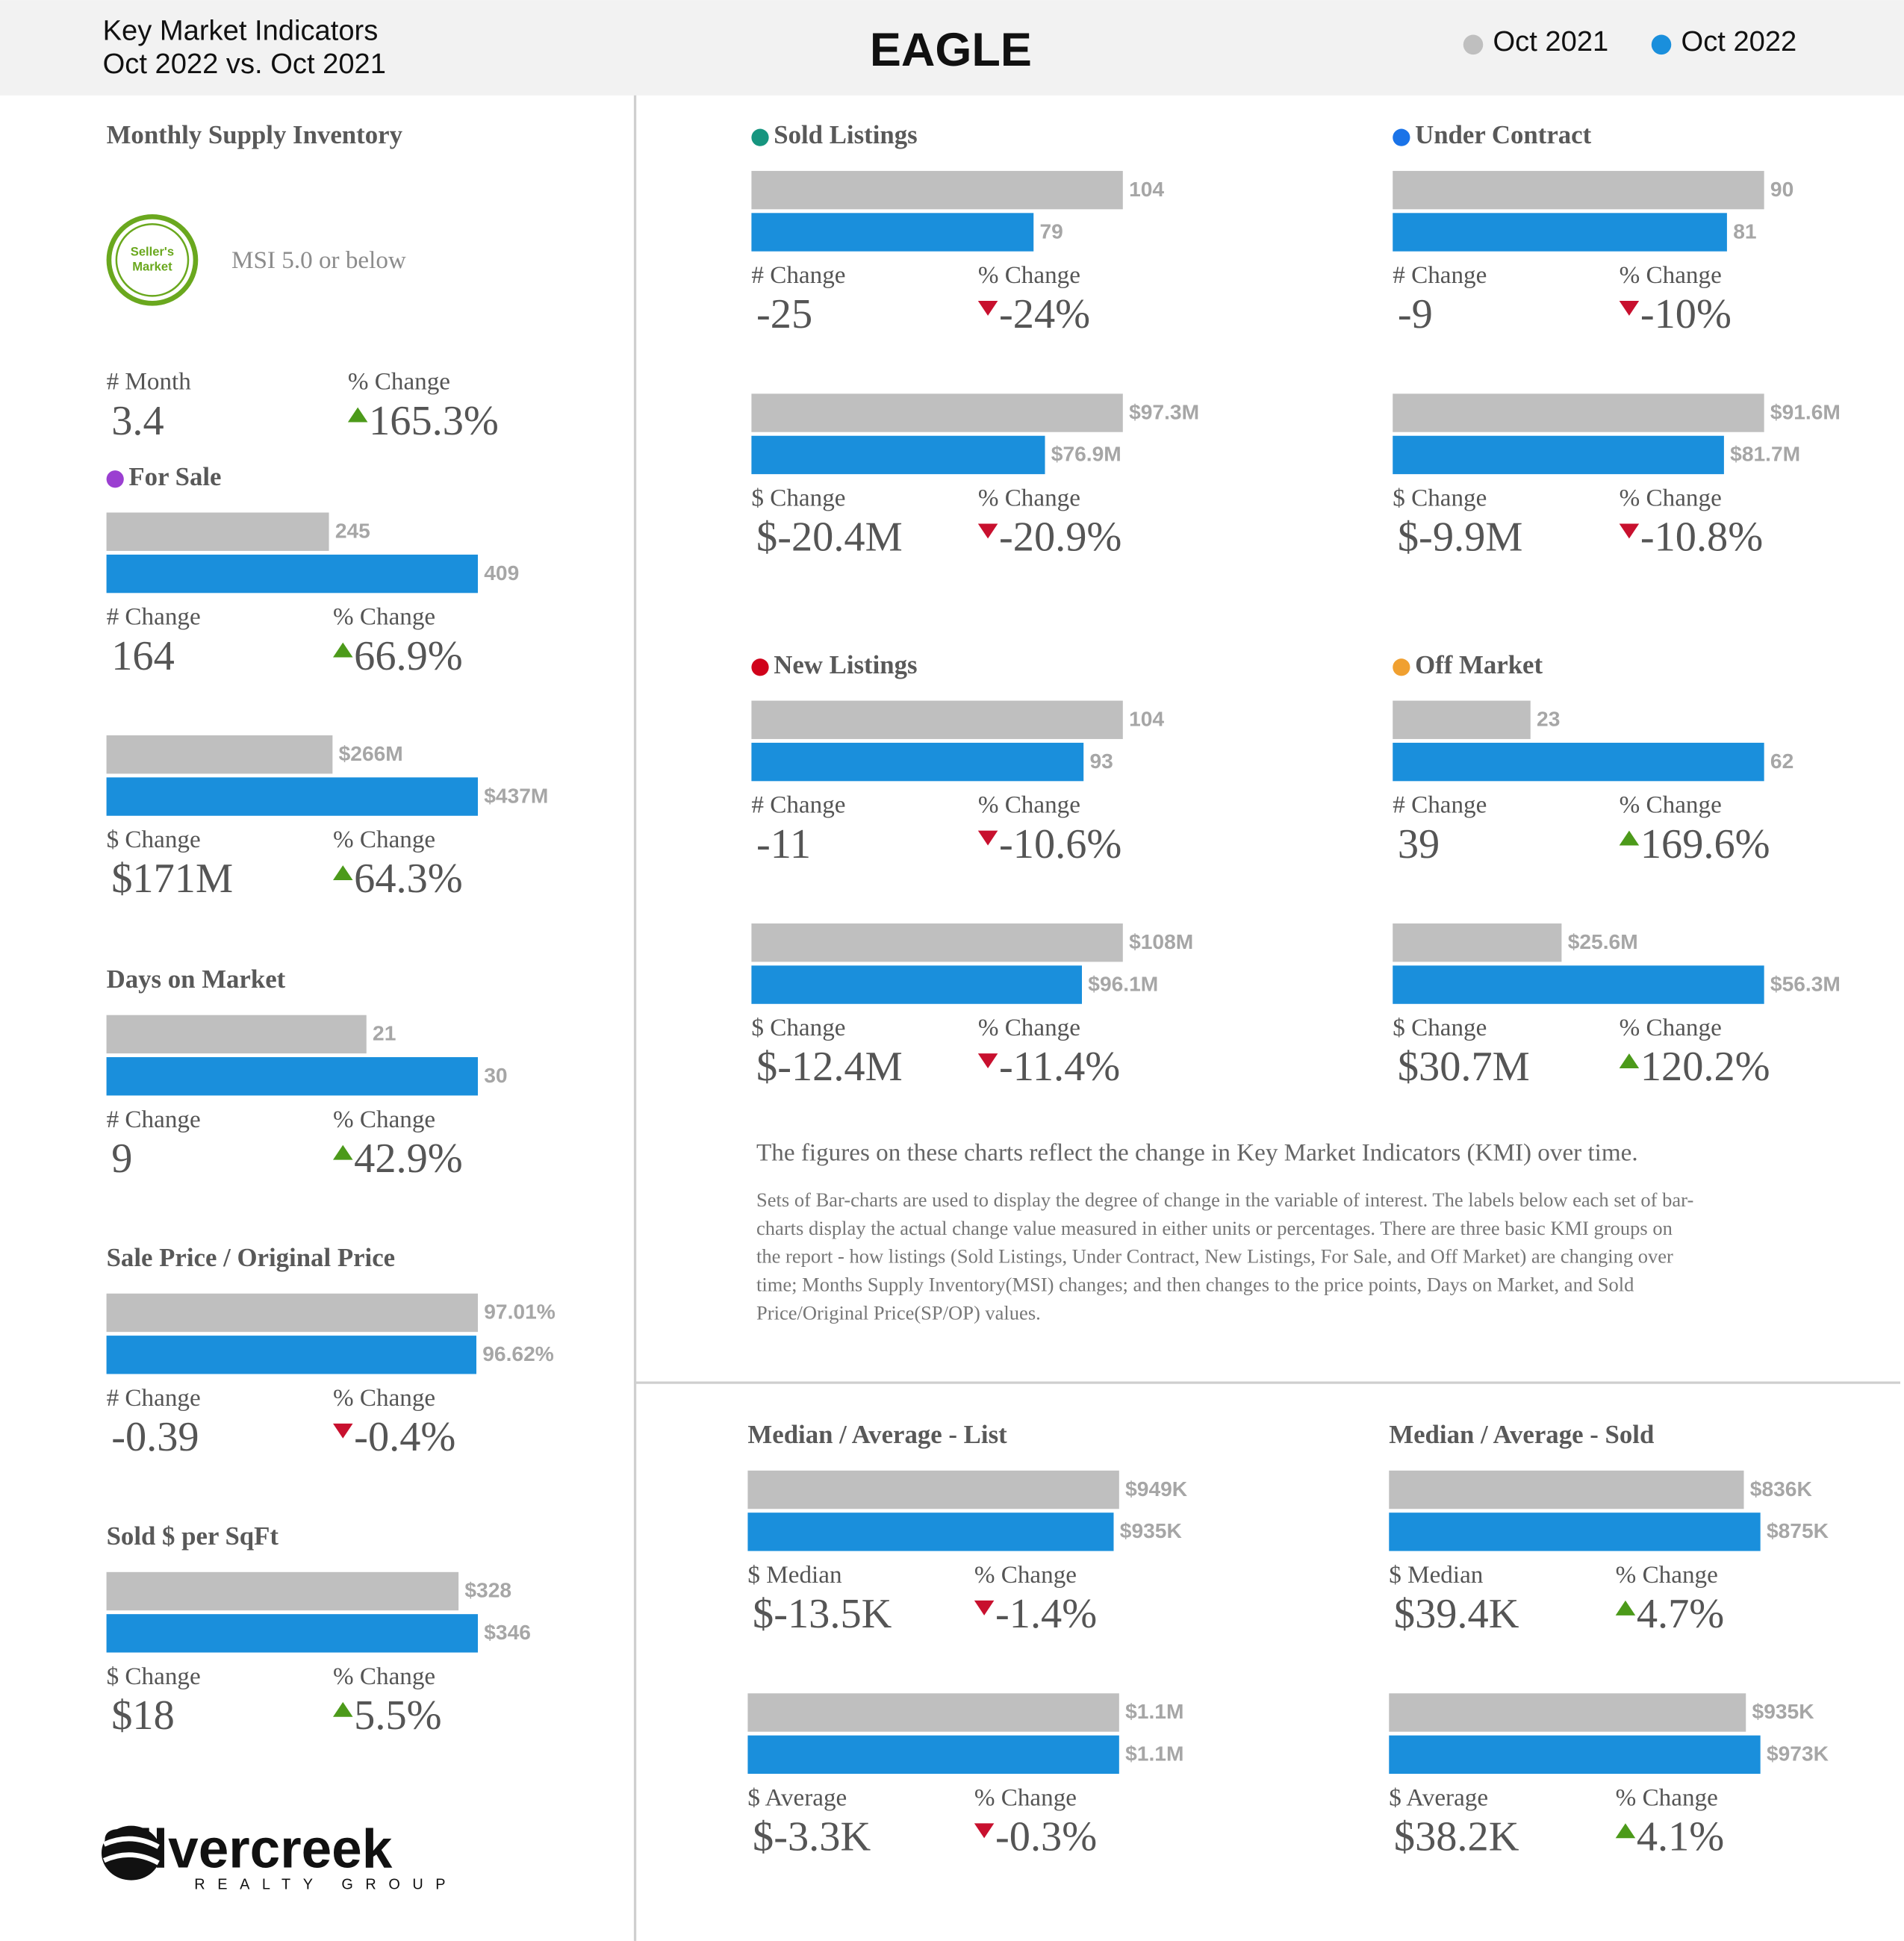 This screenshot has height=1941, width=1904. Describe the element at coordinates (1765, 454) in the screenshot. I see `bar-label: $81.7M` at that location.